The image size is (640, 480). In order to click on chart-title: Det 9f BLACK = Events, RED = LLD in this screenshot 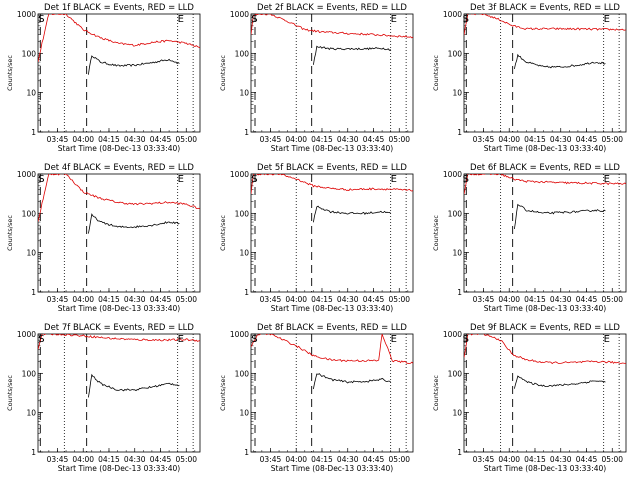, I will do `click(545, 328)`.